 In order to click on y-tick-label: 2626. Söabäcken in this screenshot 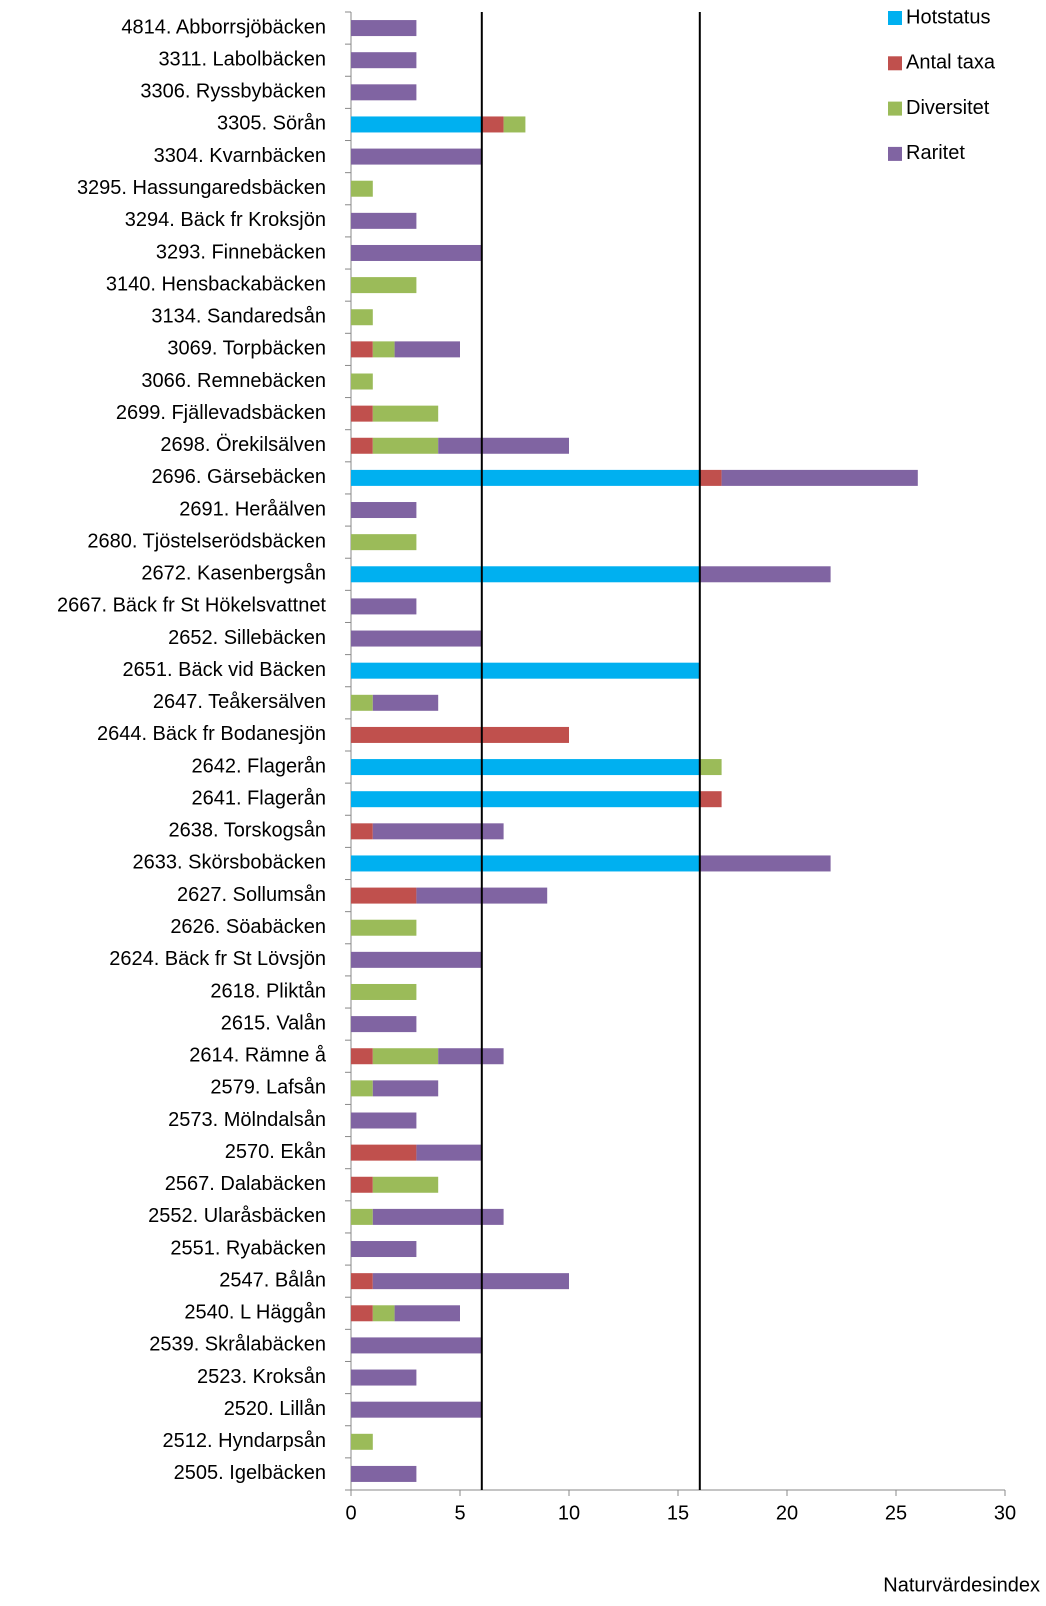, I will do `click(248, 927)`.